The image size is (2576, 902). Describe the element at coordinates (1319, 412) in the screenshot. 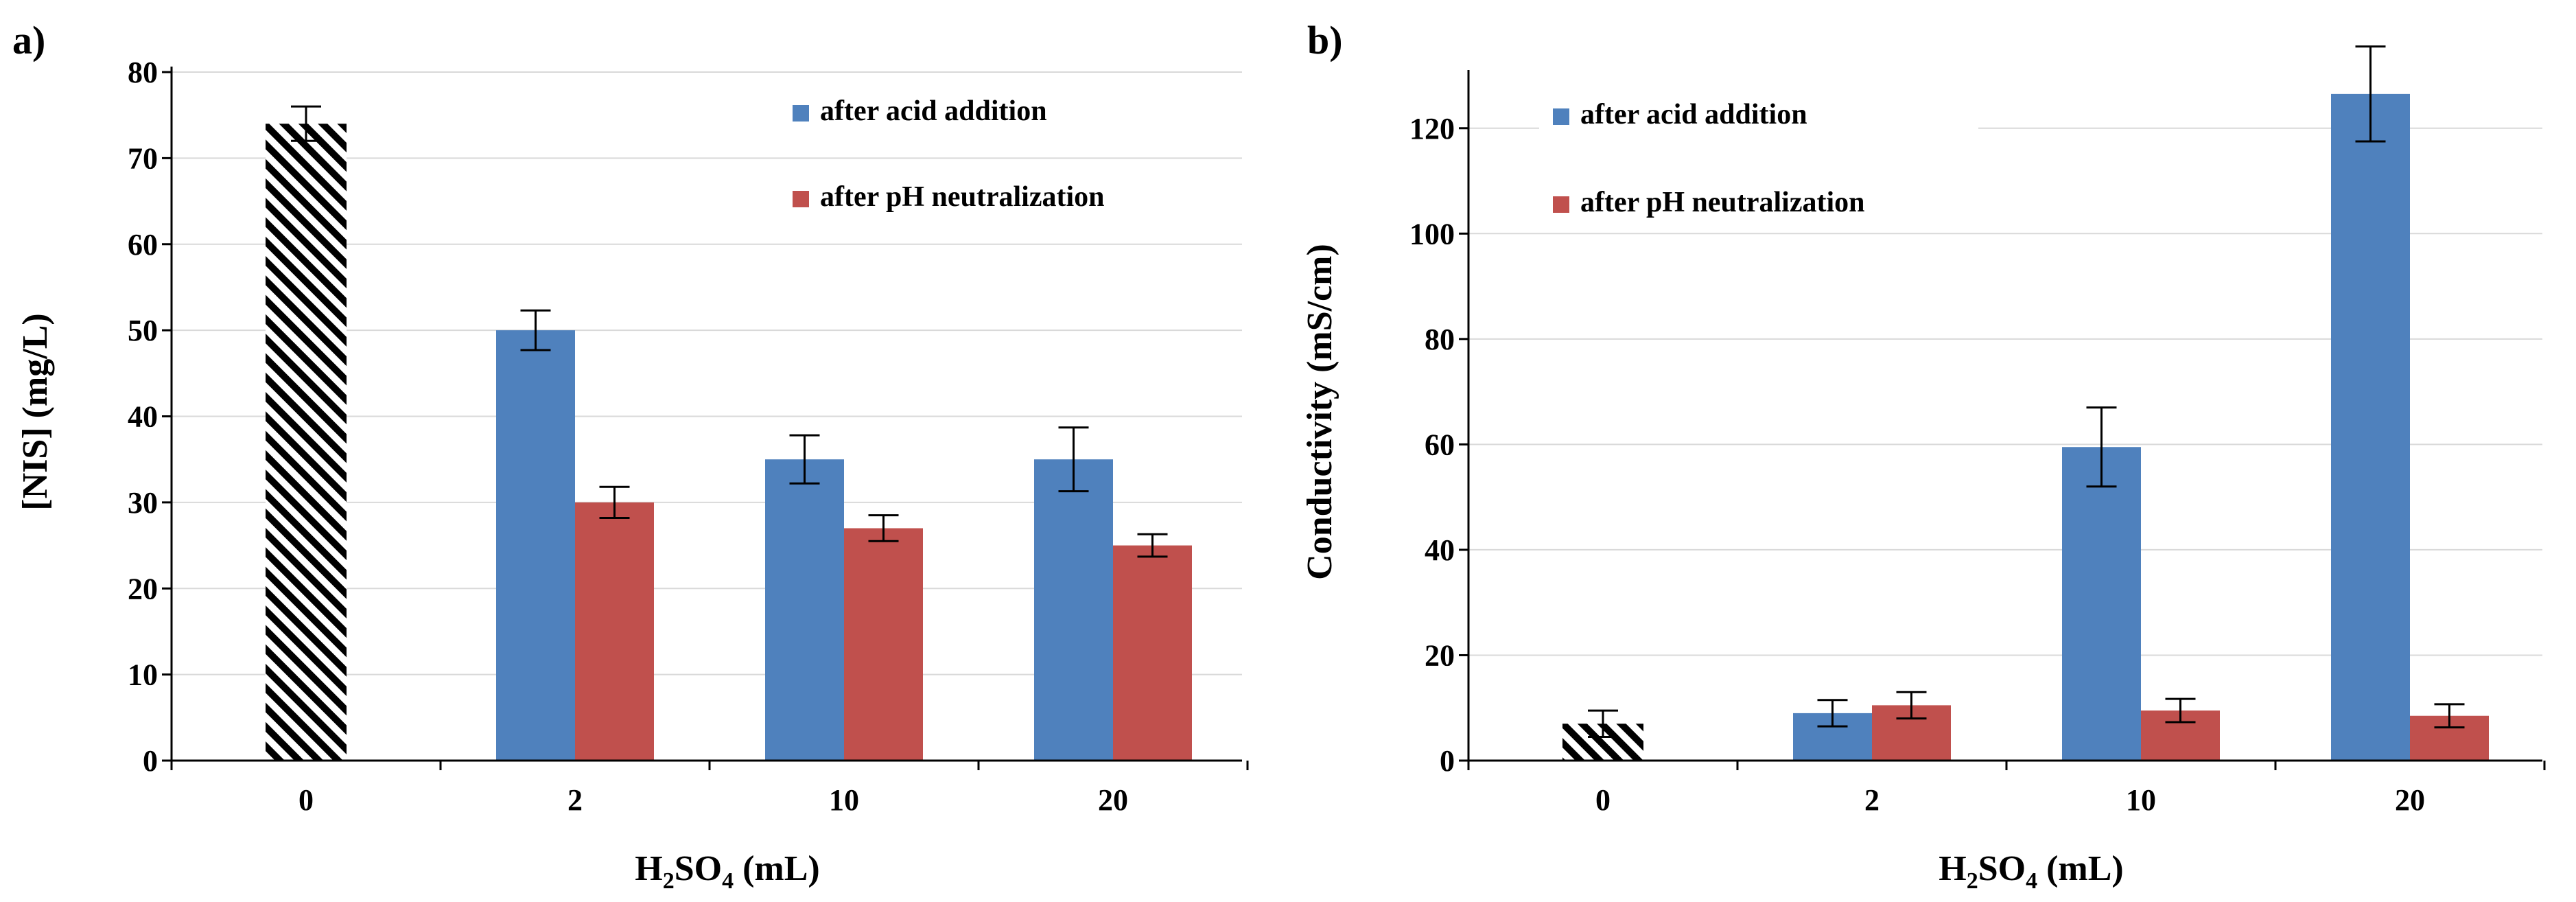

I see `y-axis-title-b: Conductivity (mS/cm)` at that location.